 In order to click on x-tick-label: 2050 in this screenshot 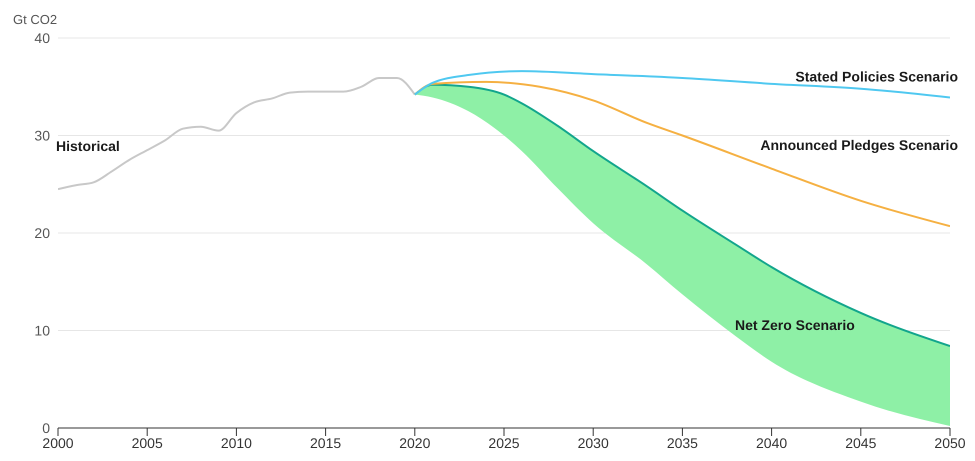, I will do `click(950, 442)`.